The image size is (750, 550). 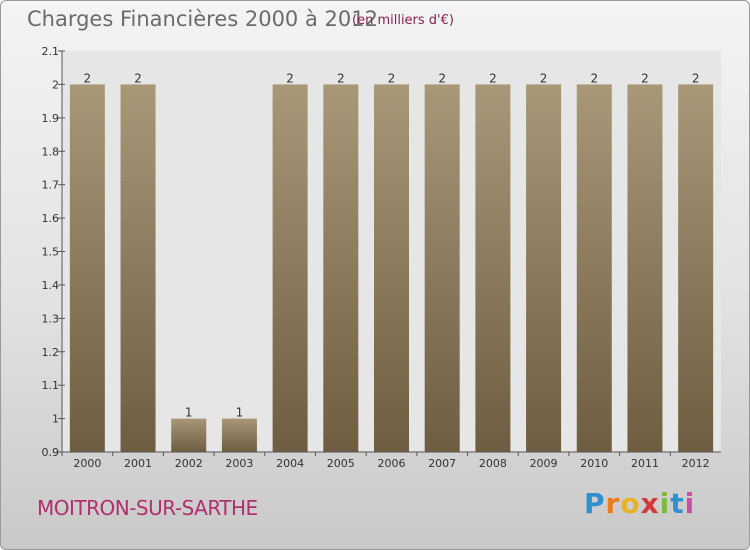 I want to click on x-tick-label-2009: 2009, so click(x=544, y=463).